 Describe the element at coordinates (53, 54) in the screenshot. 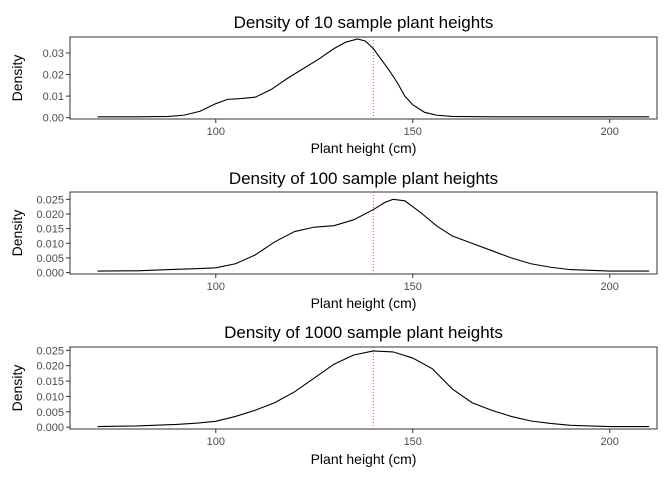

I see `y-tick-label: 0.03` at that location.